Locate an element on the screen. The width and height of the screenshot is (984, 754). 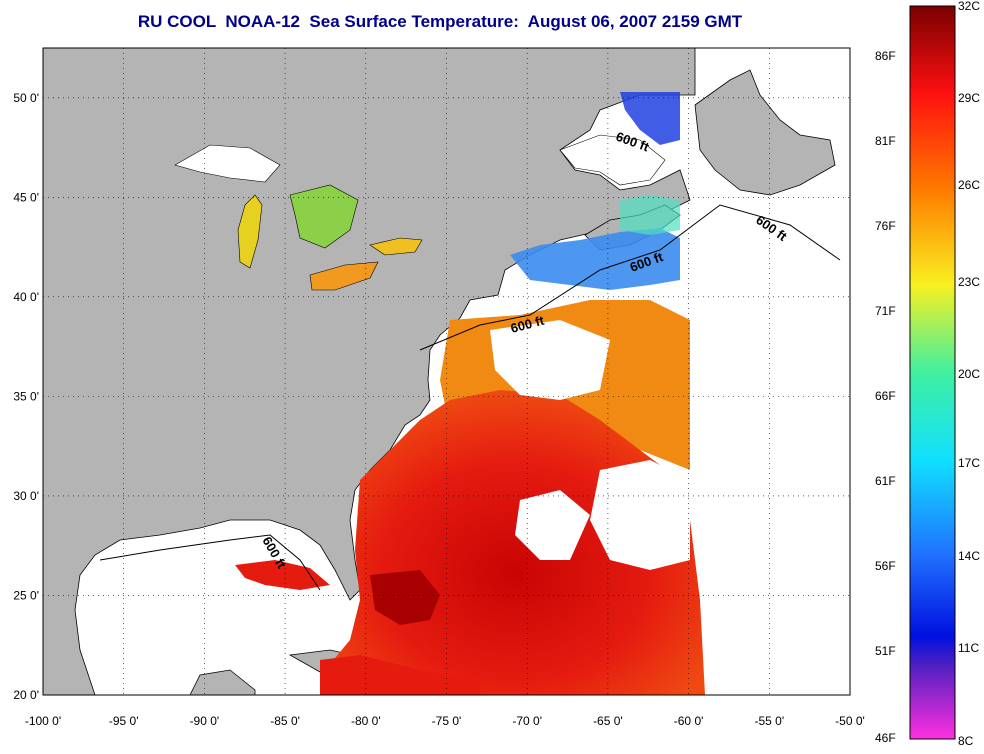
lake-erie is located at coordinates (344, 276).